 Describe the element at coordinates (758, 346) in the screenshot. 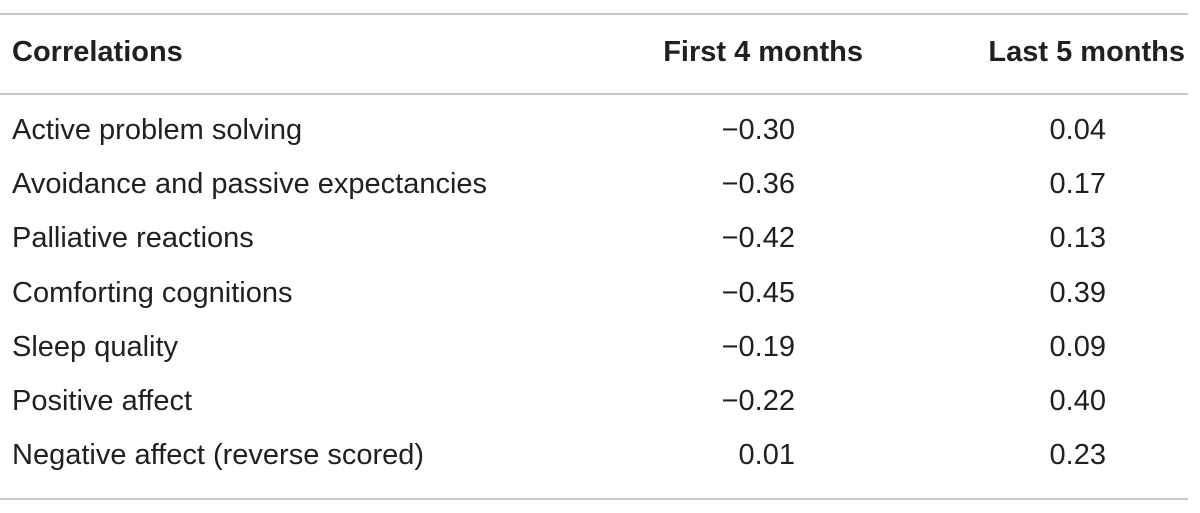

I see `row-first-value: −0.19` at that location.